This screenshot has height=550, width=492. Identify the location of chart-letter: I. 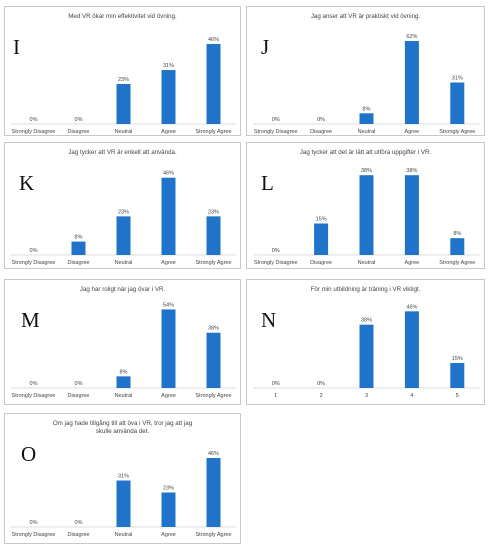
(16, 47).